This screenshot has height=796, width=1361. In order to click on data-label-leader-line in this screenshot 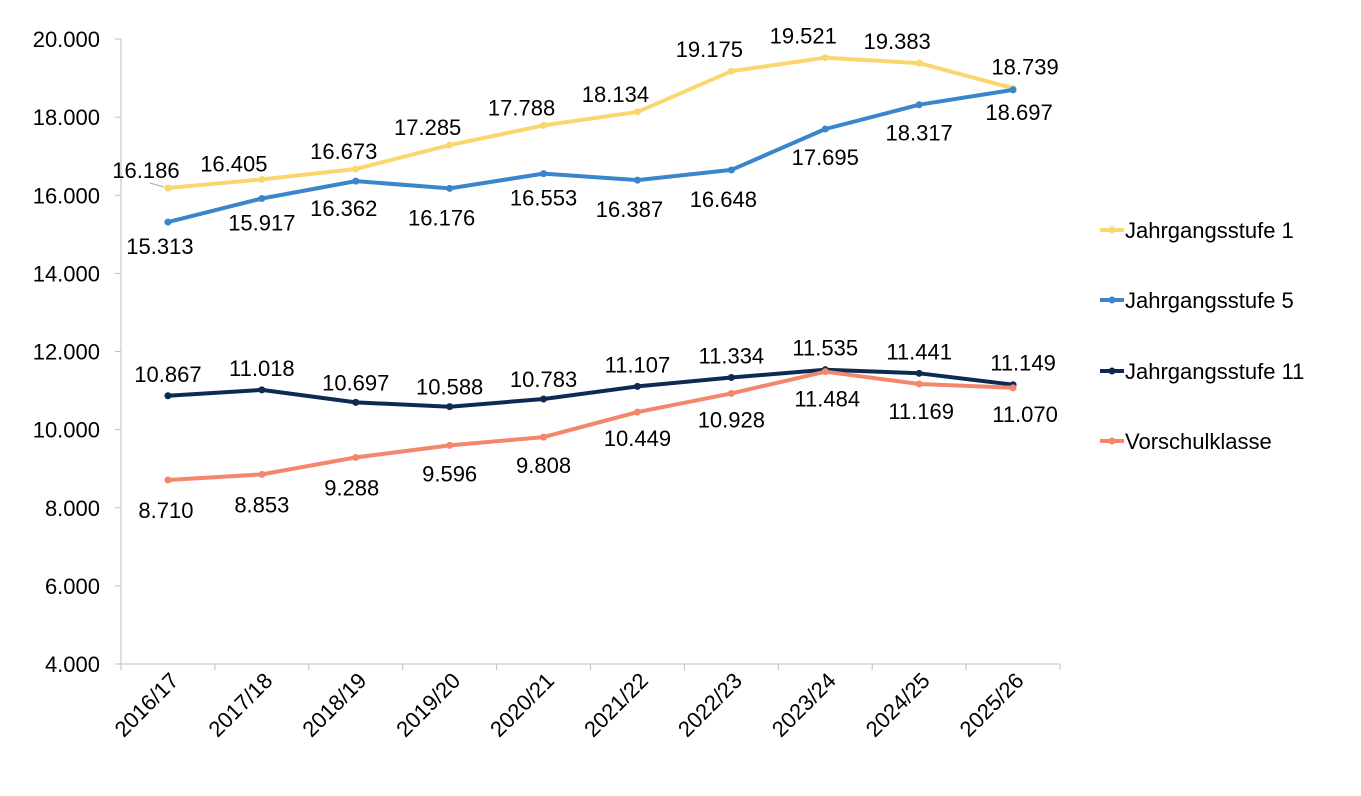, I will do `click(157, 185)`.